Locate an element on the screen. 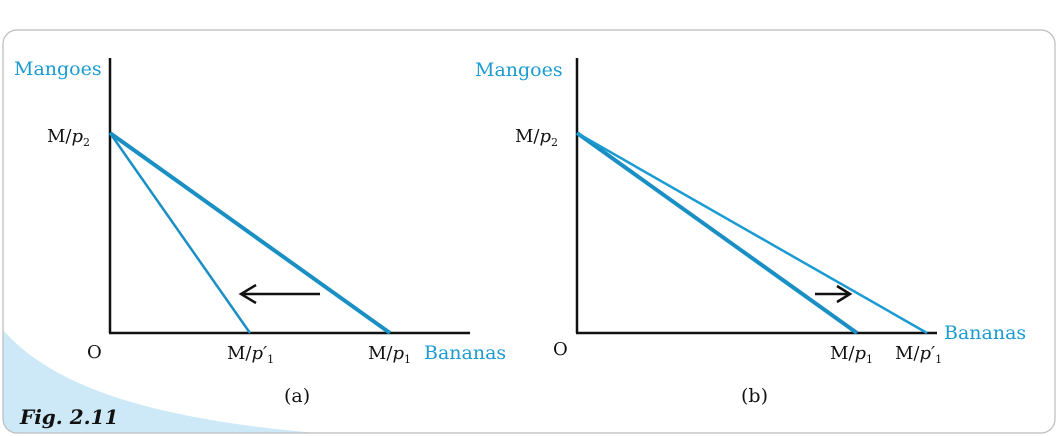 The image size is (1061, 436). panel-b-origin-label: O is located at coordinates (560, 349).